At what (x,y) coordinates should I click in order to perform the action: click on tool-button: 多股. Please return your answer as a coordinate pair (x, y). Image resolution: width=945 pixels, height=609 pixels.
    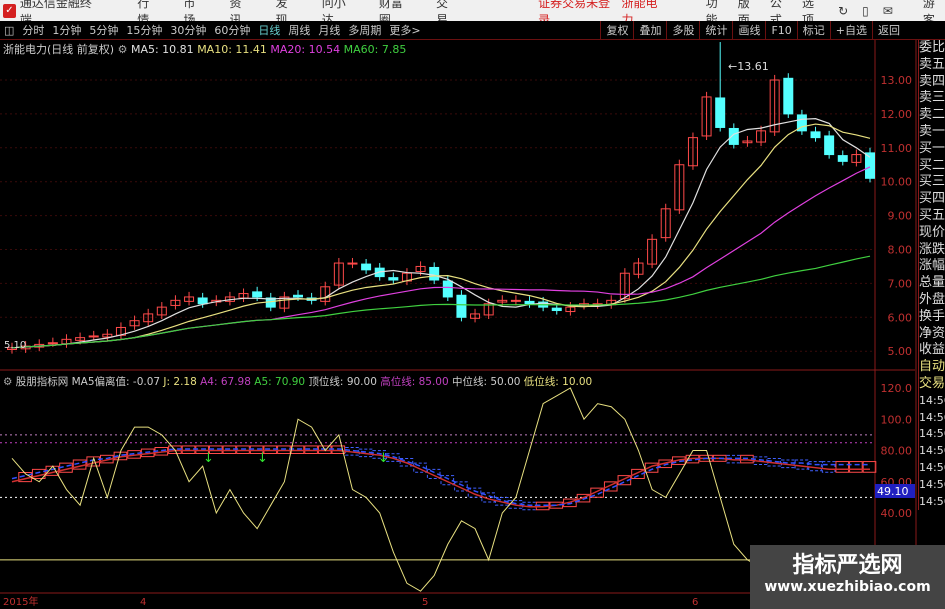
    Looking at the image, I should click on (682, 30).